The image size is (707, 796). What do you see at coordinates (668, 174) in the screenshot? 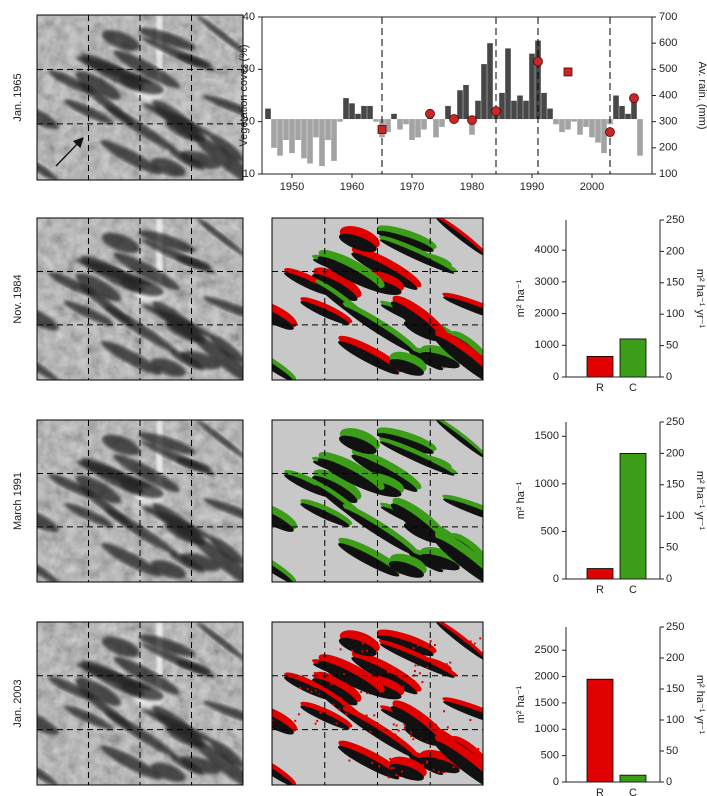
I see `y2-tick-label: 100` at bounding box center [668, 174].